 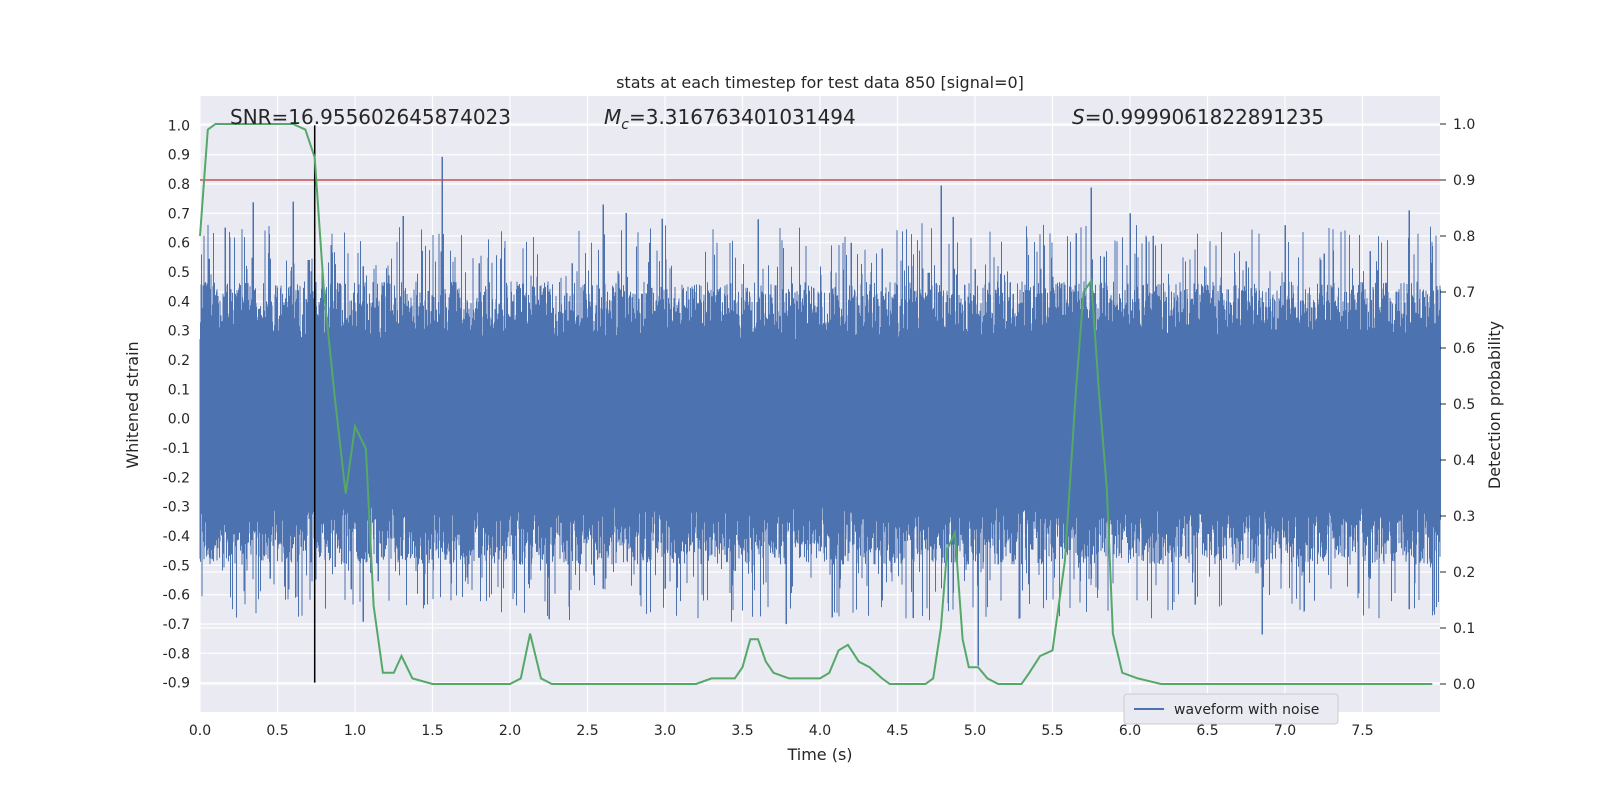 I want to click on y-tick-label-right: 0.8, so click(x=1464, y=237).